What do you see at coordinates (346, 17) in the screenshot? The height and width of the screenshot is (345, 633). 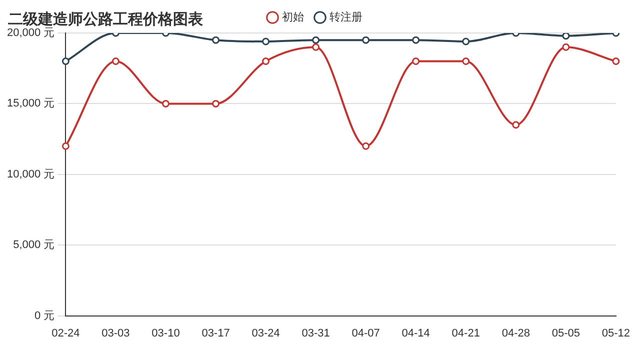 I see `legend-label: 转注册` at bounding box center [346, 17].